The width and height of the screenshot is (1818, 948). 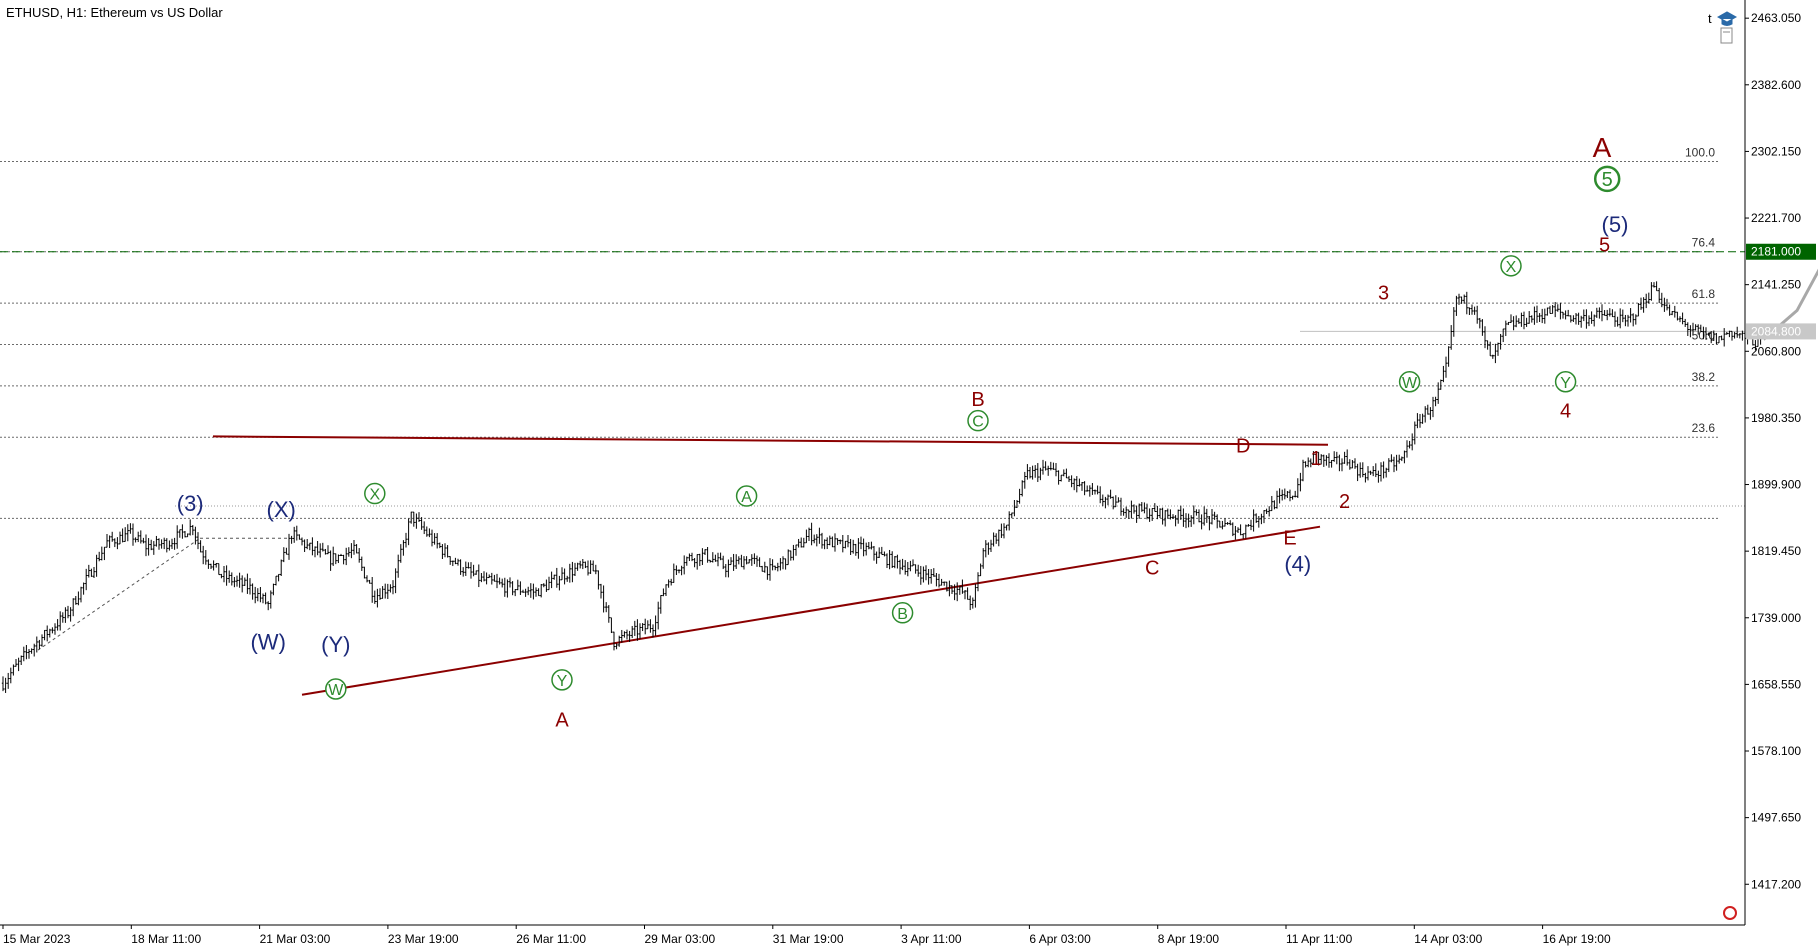 What do you see at coordinates (1776, 331) in the screenshot?
I see `current-price-label: 2084.800` at bounding box center [1776, 331].